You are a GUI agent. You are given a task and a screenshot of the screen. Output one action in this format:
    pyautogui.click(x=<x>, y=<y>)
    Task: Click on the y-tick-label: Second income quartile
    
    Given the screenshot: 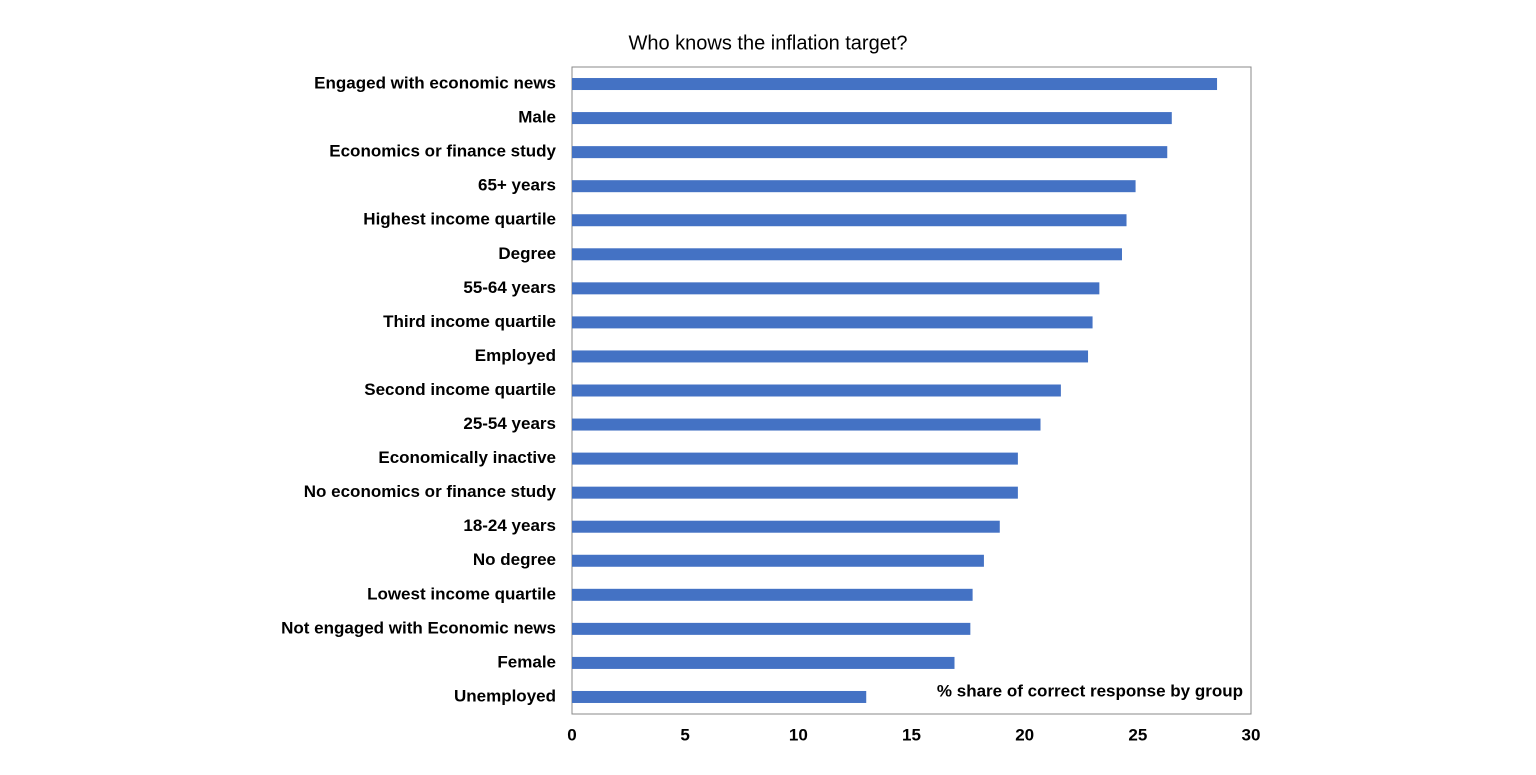 What is the action you would take?
    pyautogui.click(x=460, y=389)
    